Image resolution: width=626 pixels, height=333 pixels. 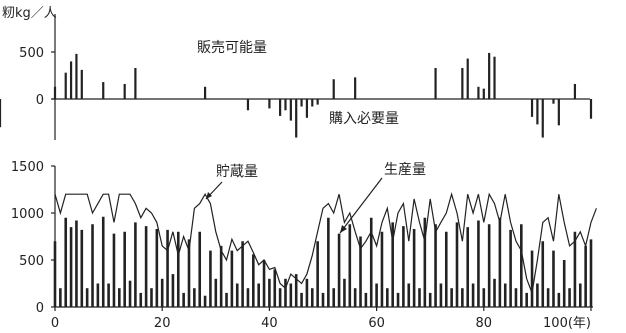 What do you see at coordinates (55, 323) in the screenshot?
I see `x-tick-label: 0` at bounding box center [55, 323].